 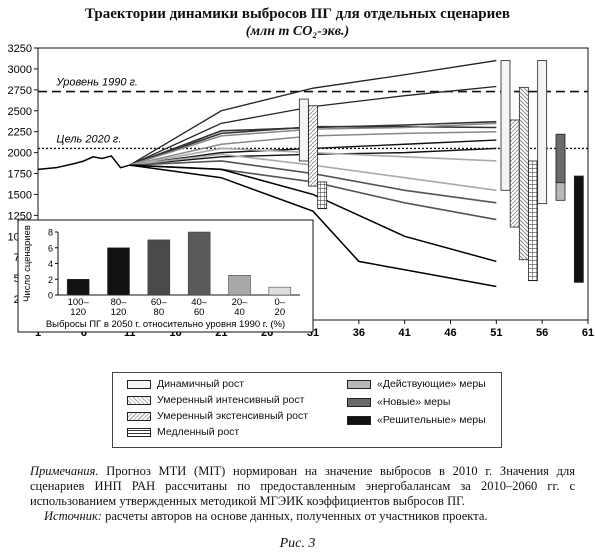 What do you see at coordinates (84, 333) in the screenshot?
I see `x-tick-label: 6` at bounding box center [84, 333].